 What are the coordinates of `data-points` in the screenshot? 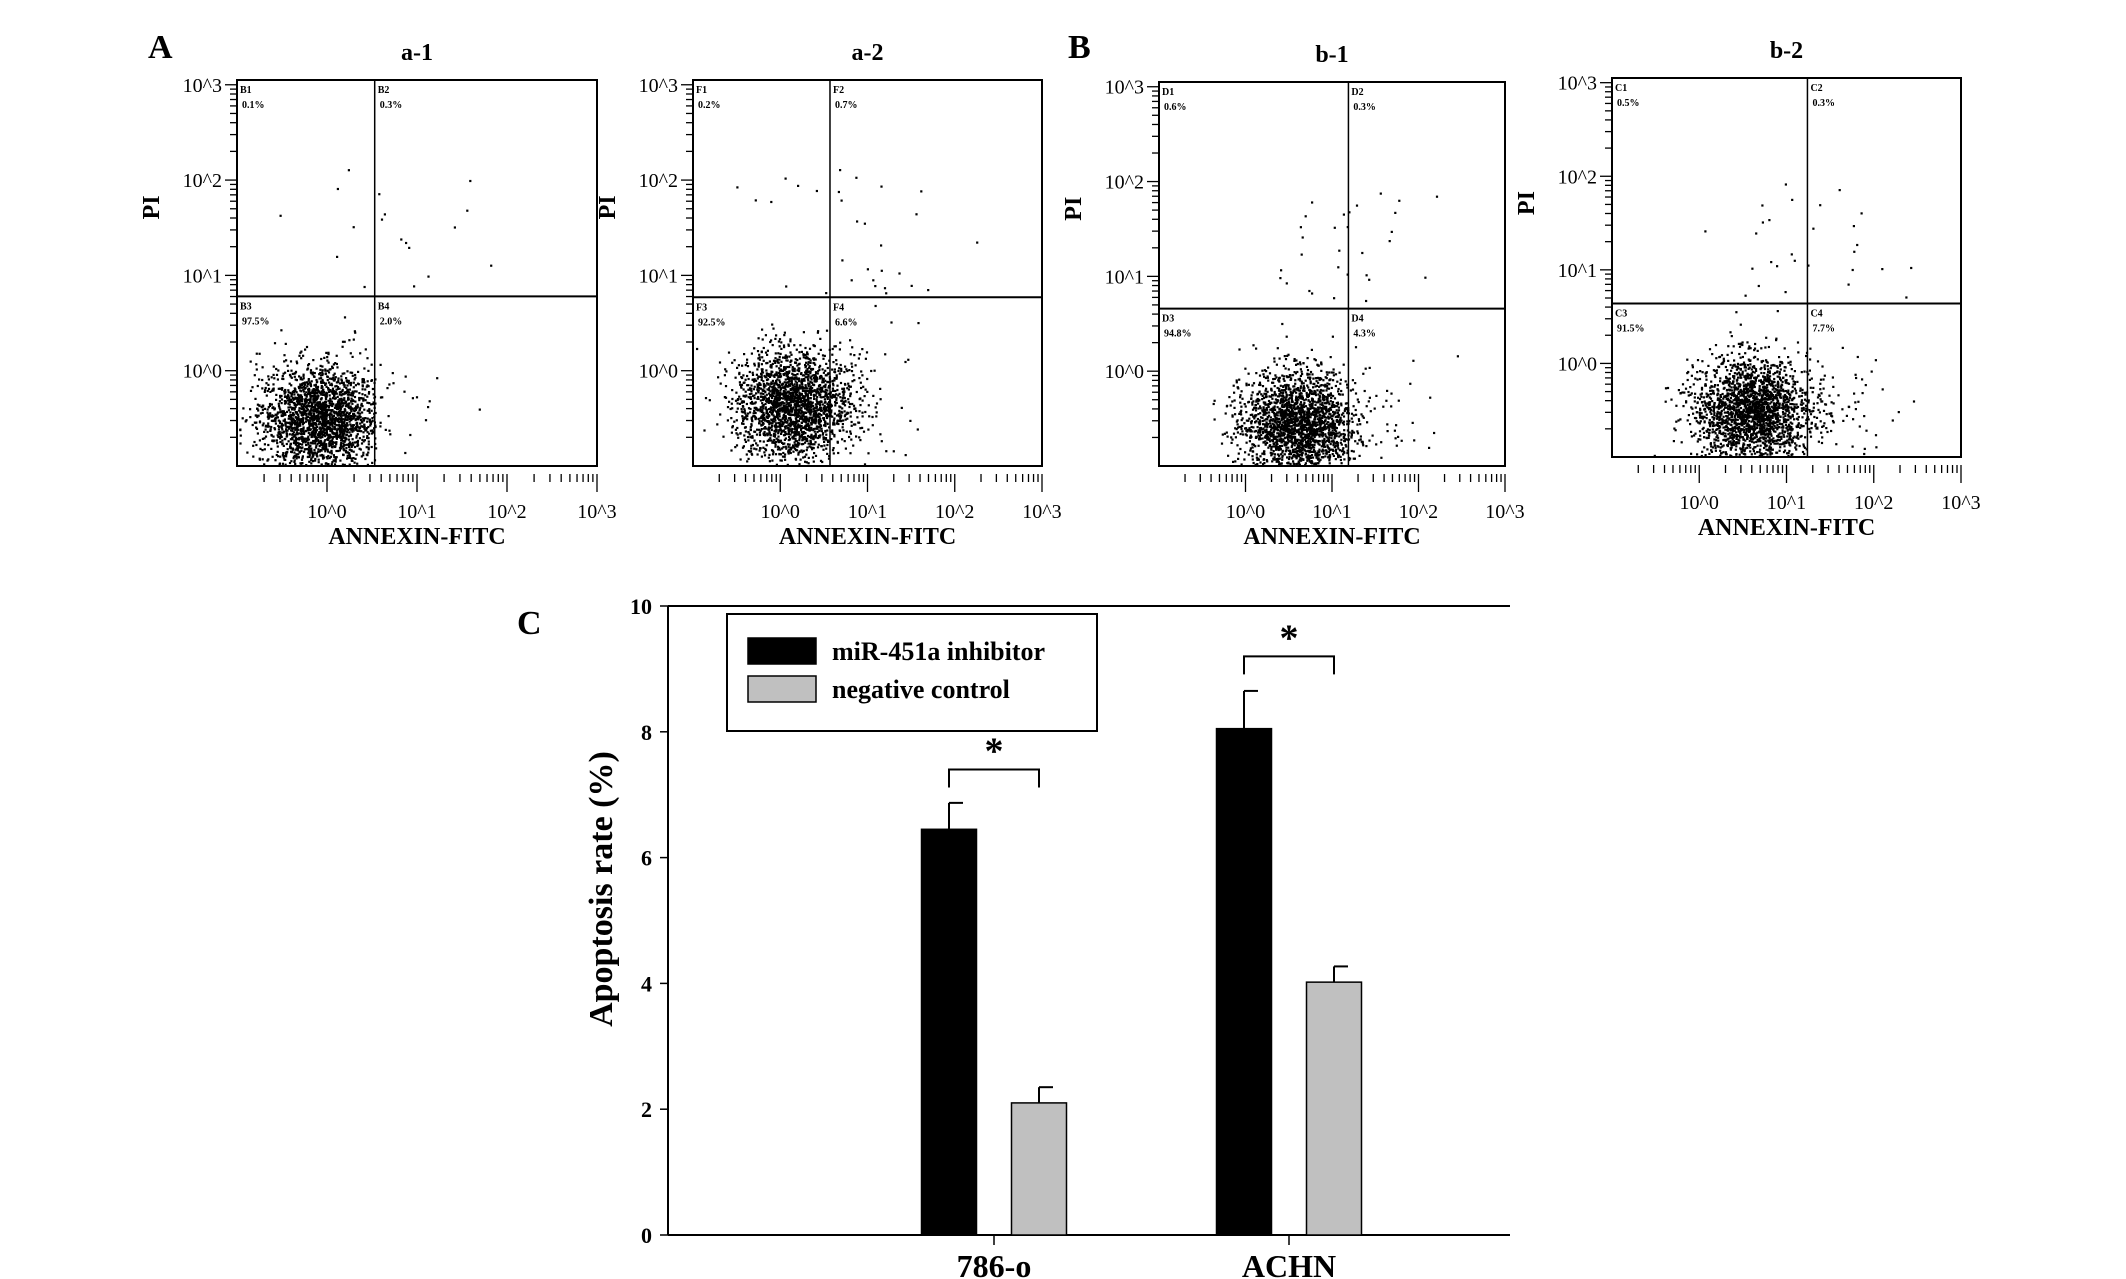 It's located at (1335, 329).